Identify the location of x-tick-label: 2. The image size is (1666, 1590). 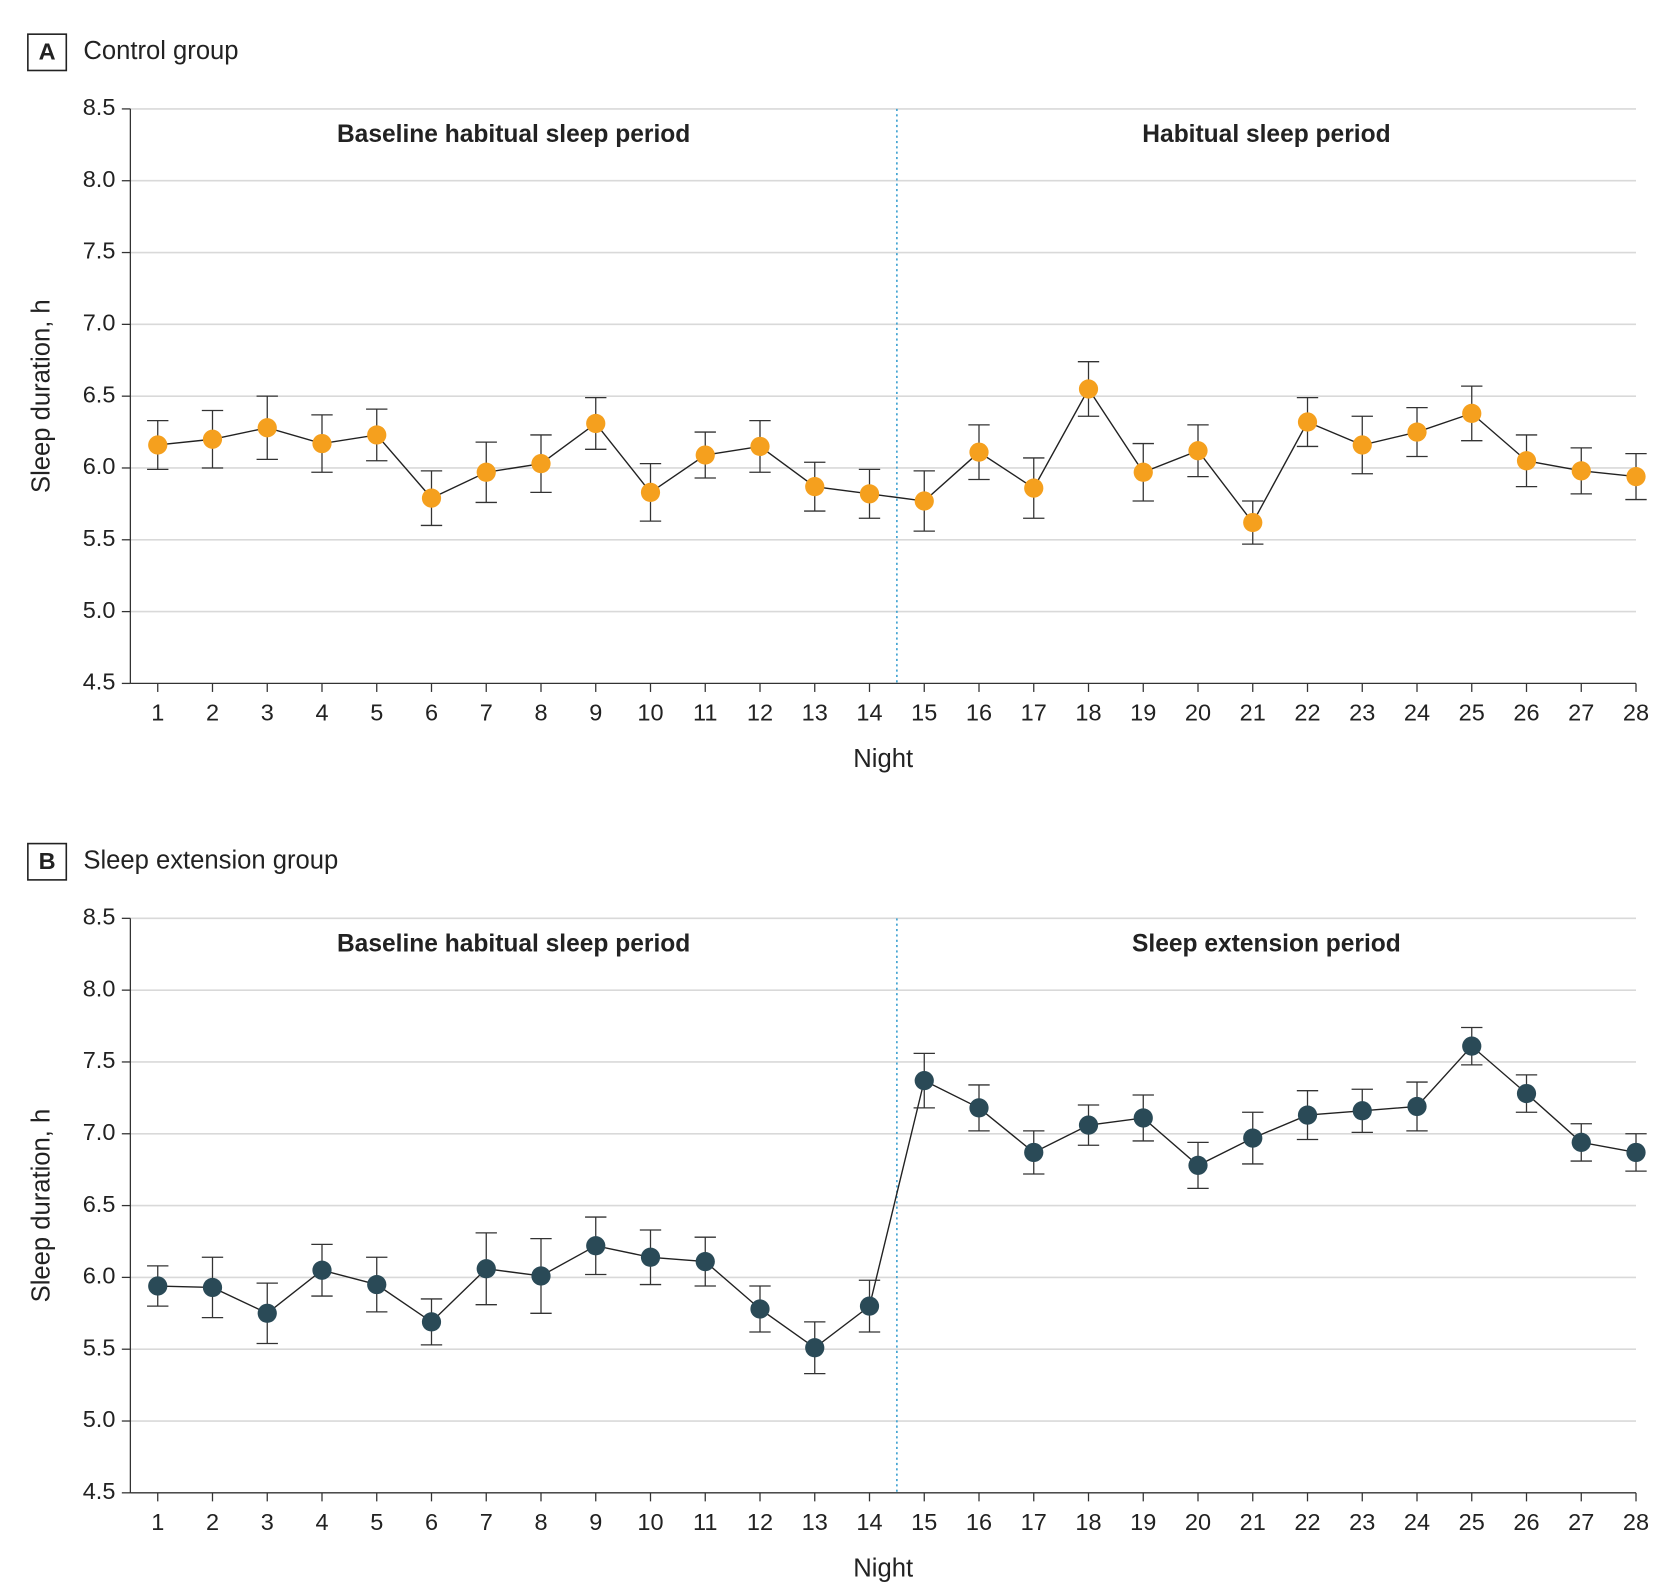
(212, 713).